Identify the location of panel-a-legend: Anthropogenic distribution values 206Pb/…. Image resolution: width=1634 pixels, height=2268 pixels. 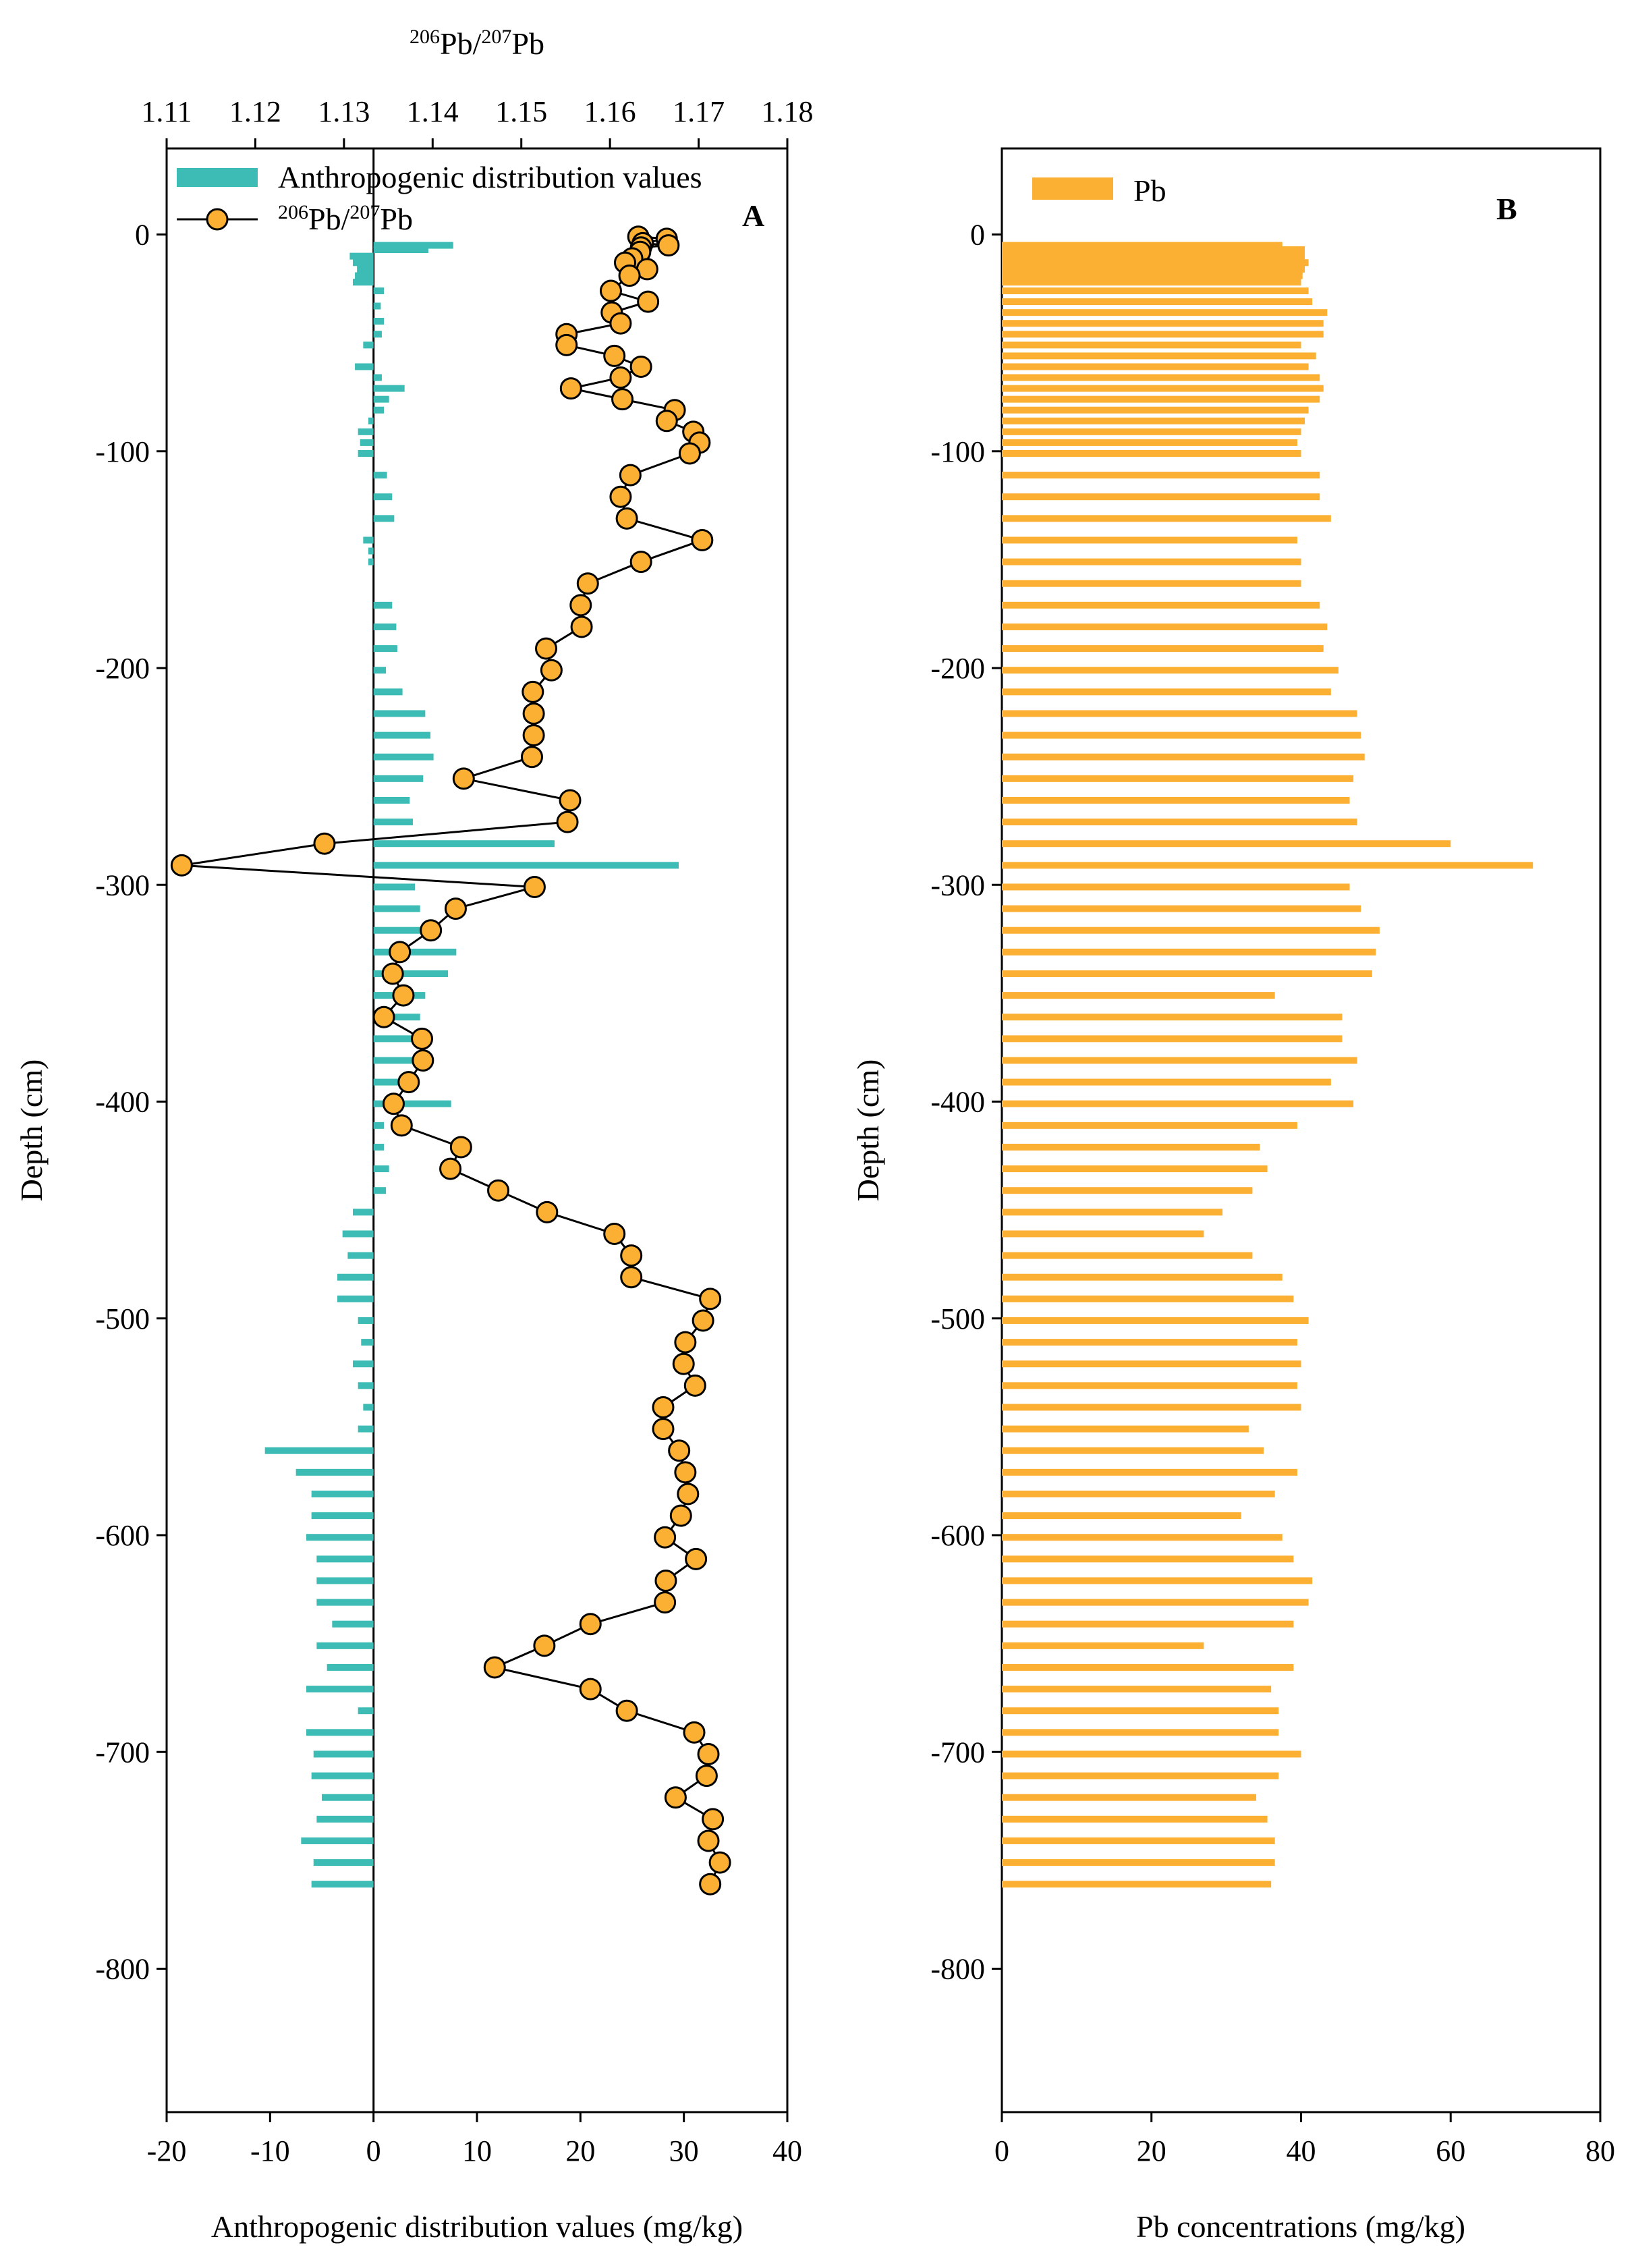
(439, 198).